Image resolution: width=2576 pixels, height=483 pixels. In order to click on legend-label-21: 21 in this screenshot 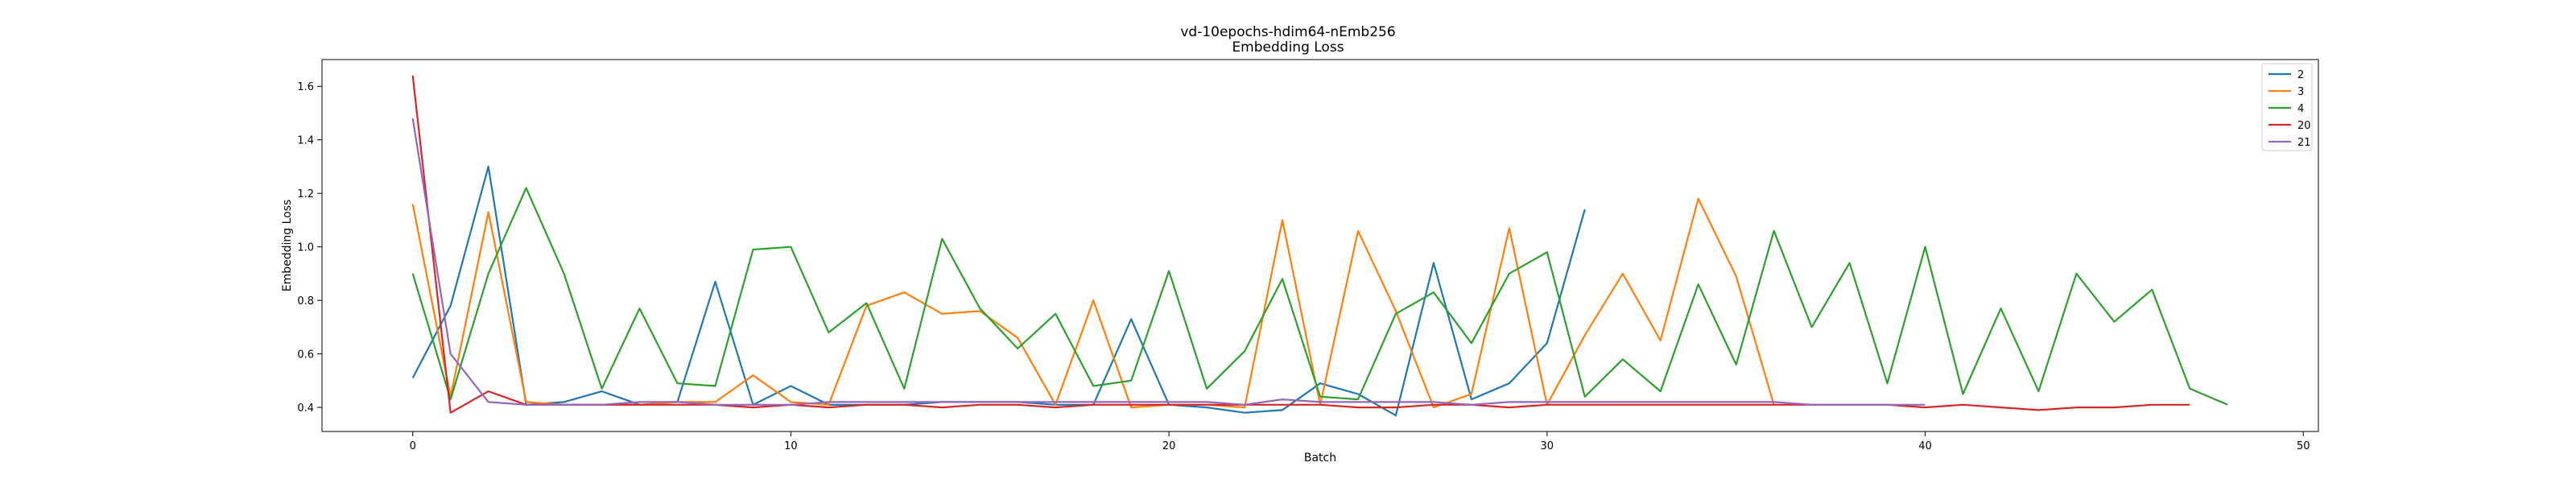, I will do `click(2304, 143)`.